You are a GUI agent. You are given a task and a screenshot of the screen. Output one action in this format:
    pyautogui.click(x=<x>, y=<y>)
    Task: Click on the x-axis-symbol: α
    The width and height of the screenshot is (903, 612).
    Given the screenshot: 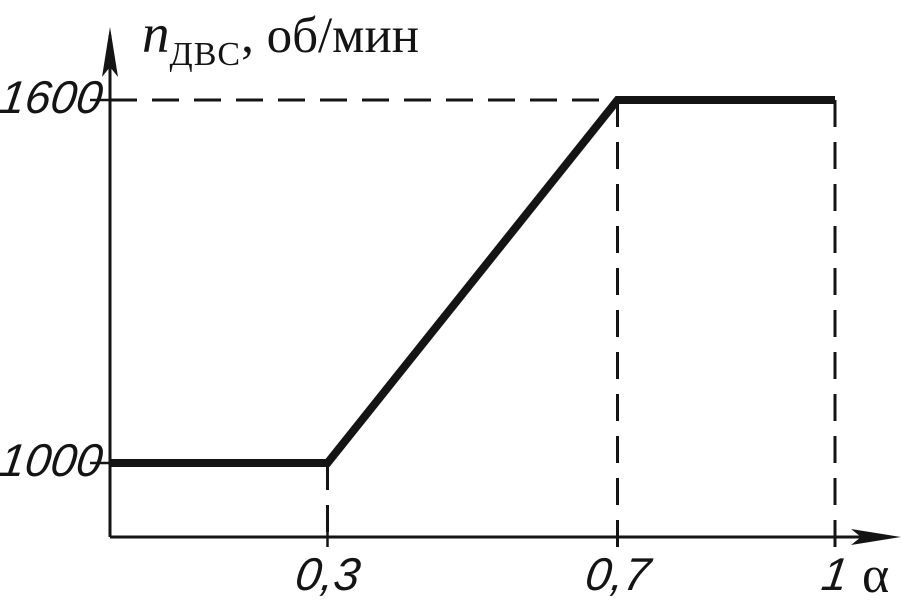 What is the action you would take?
    pyautogui.click(x=876, y=575)
    